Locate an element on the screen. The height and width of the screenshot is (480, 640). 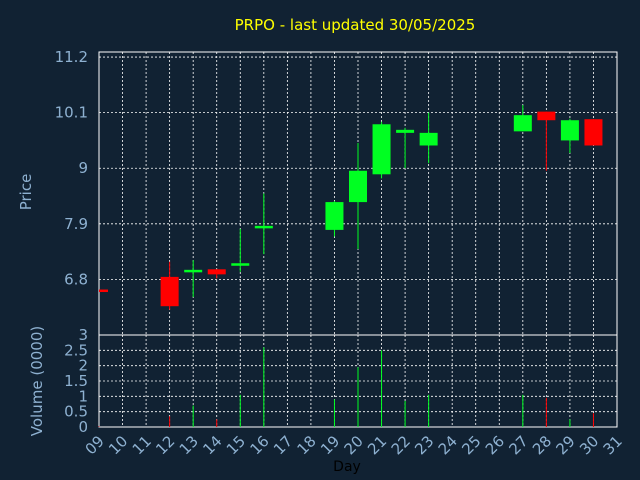
x-tick-label: 17 is located at coordinates (283, 445).